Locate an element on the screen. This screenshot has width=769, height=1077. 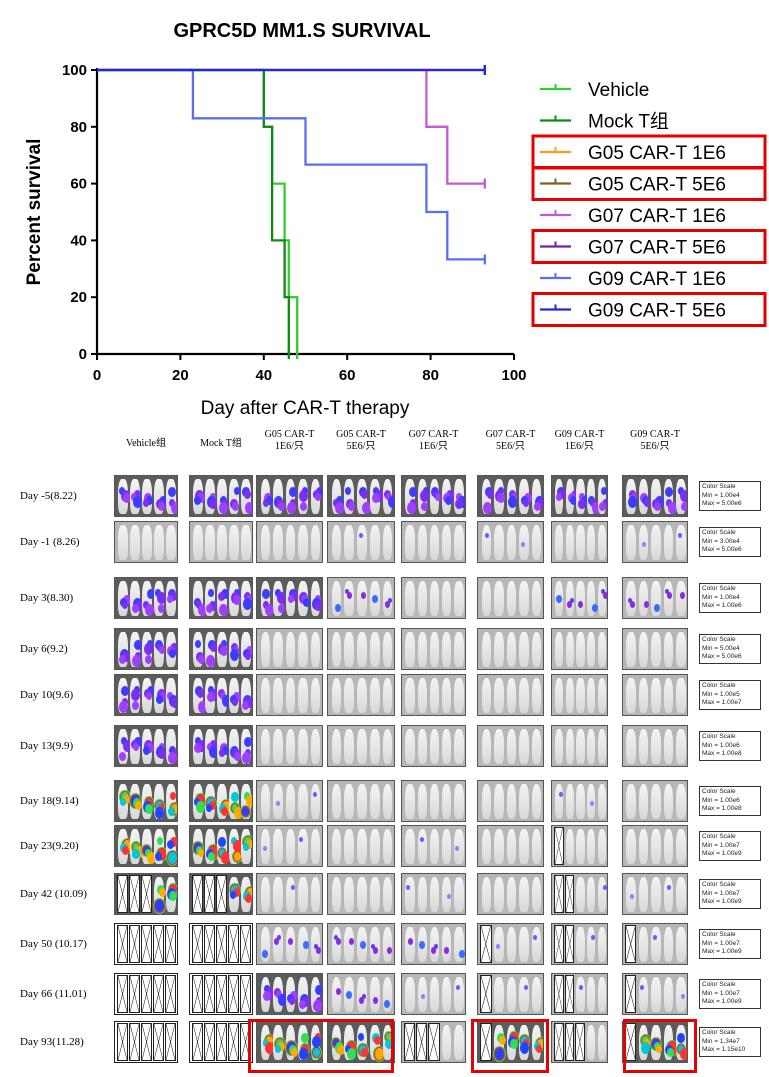
day-label: Day 6(9.2) is located at coordinates (44, 649).